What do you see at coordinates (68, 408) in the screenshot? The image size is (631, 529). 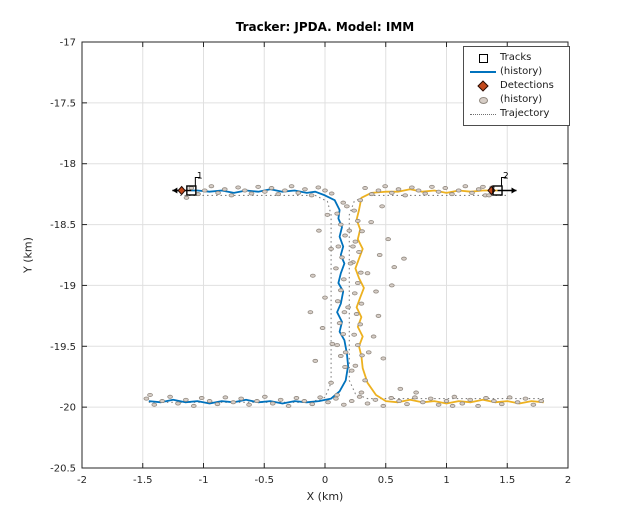 I see `svg-text: -20` at bounding box center [68, 408].